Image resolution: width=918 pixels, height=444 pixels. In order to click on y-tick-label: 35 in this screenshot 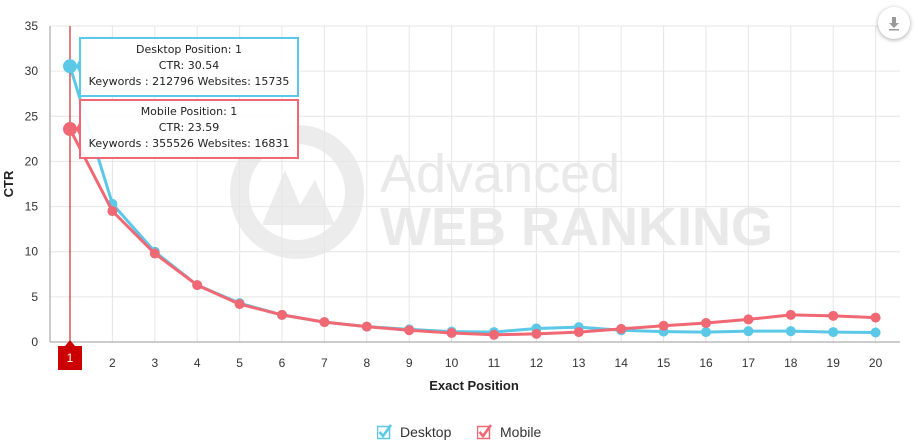, I will do `click(32, 26)`.